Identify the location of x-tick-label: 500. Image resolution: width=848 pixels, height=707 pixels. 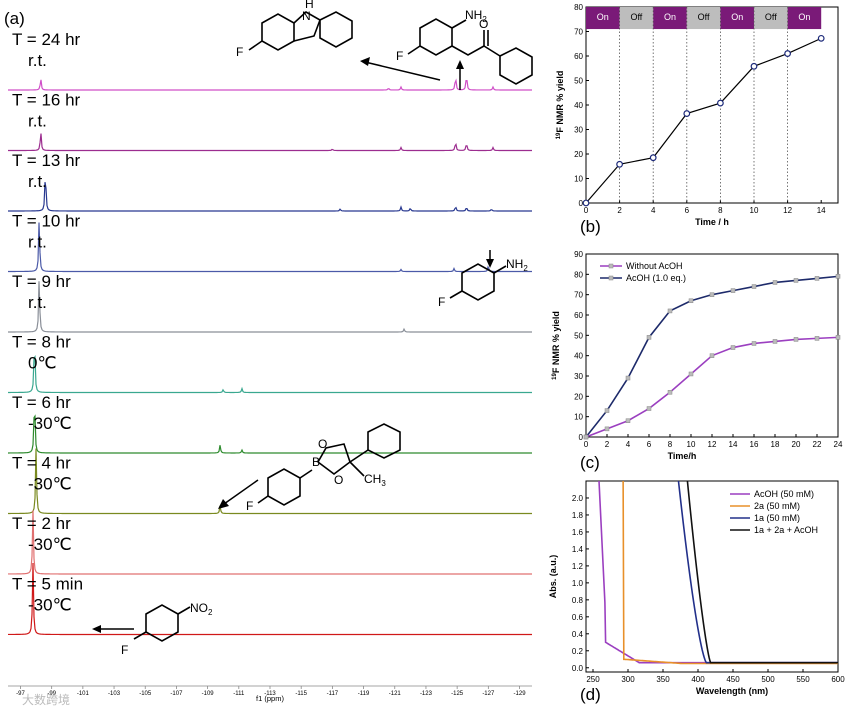
(768, 679).